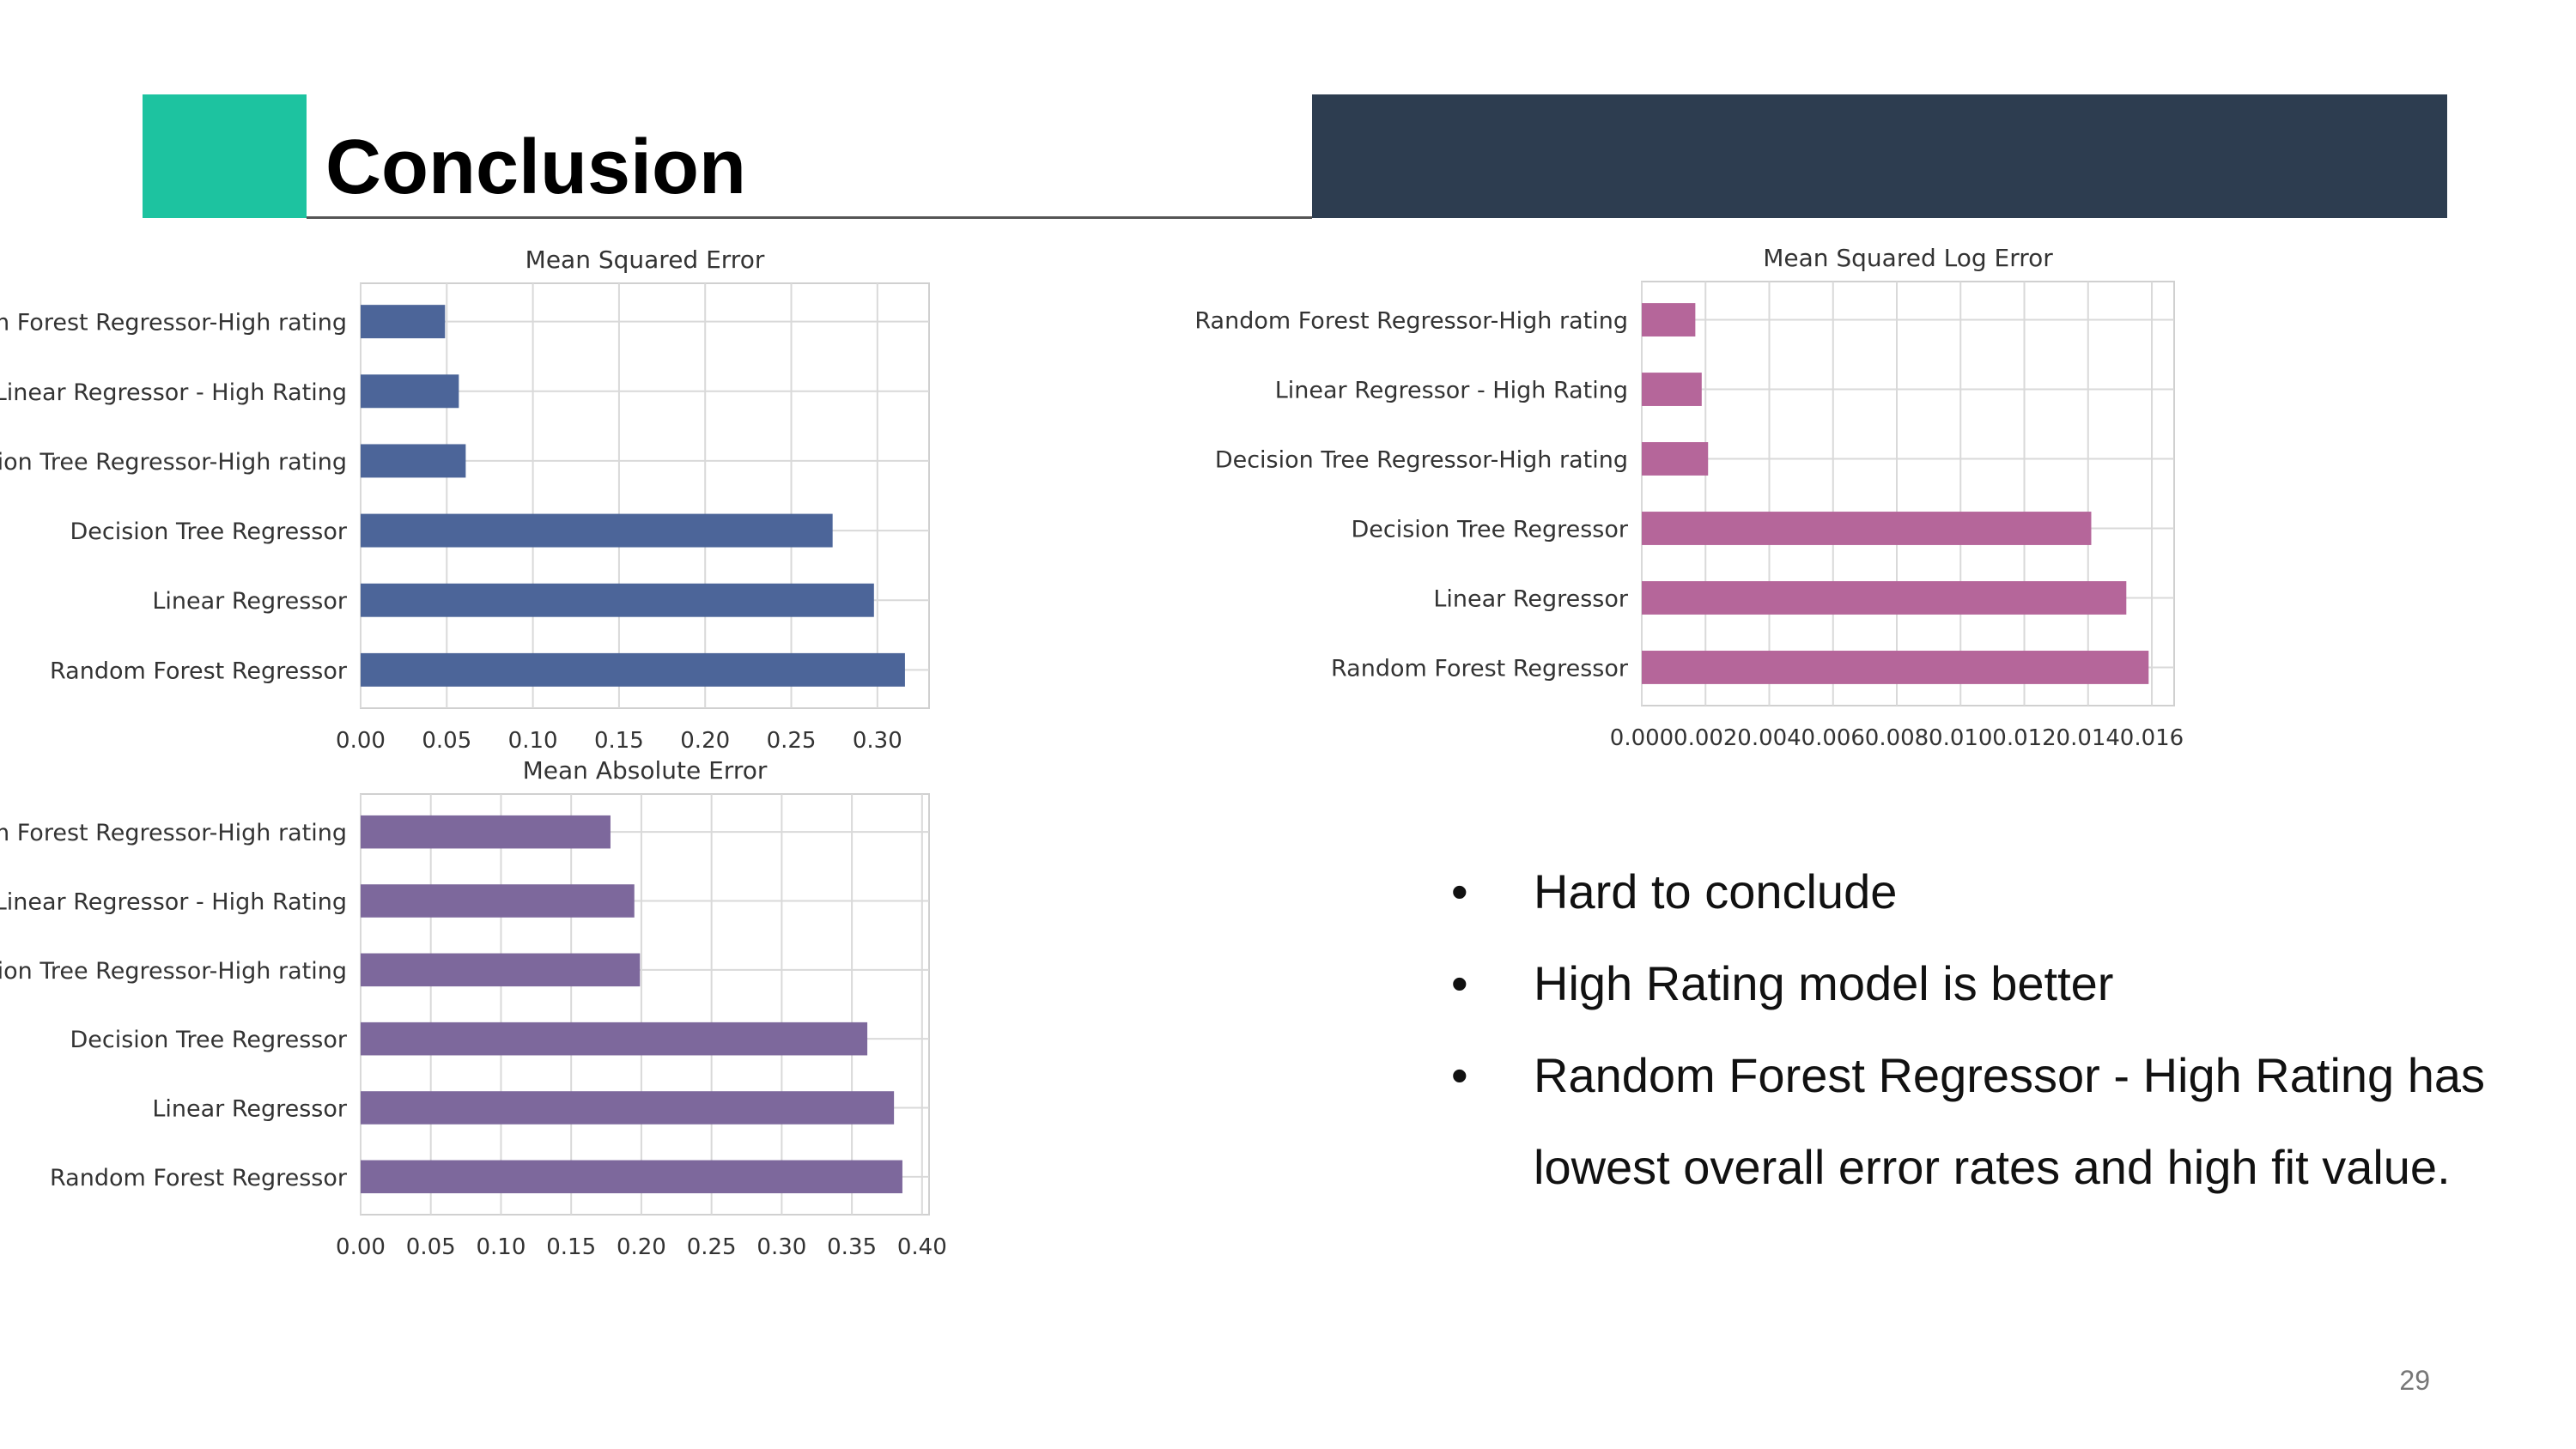 The width and height of the screenshot is (2576, 1449). Describe the element at coordinates (645, 770) in the screenshot. I see `chart-title: Mean Absolute Error` at that location.